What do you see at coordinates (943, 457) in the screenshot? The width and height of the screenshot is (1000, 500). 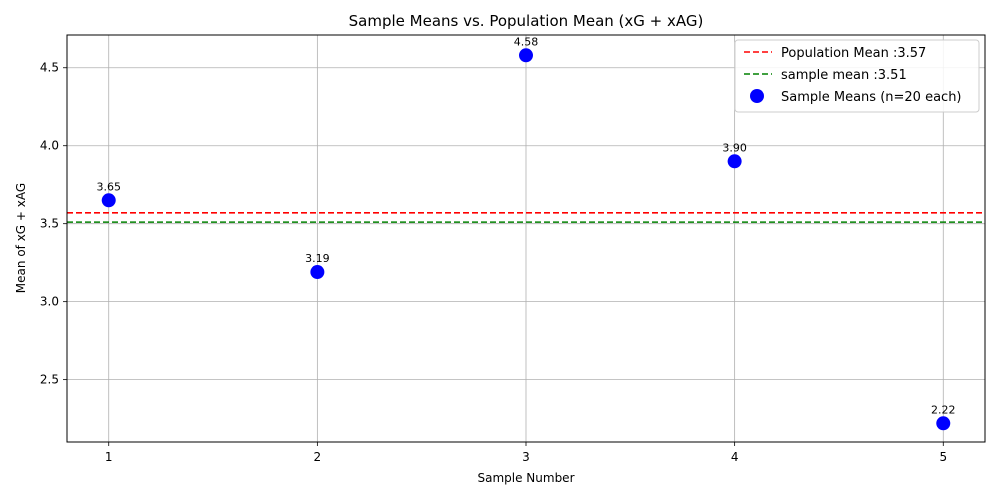 I see `x-tick-label: 5` at bounding box center [943, 457].